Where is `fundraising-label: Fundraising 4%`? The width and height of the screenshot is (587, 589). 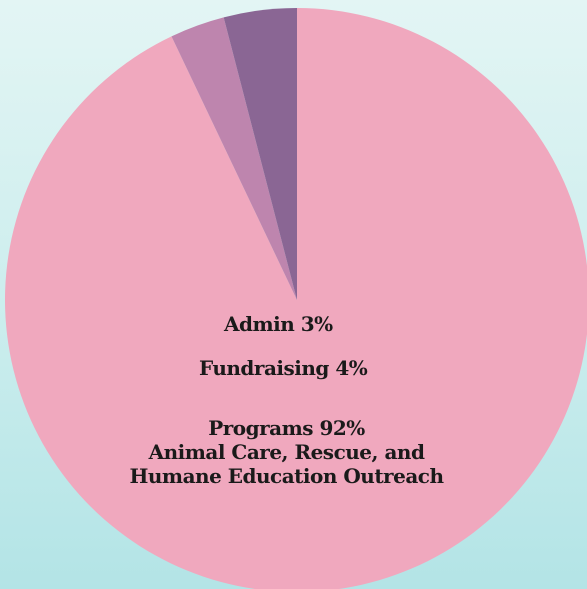 fundraising-label: Fundraising 4% is located at coordinates (283, 368).